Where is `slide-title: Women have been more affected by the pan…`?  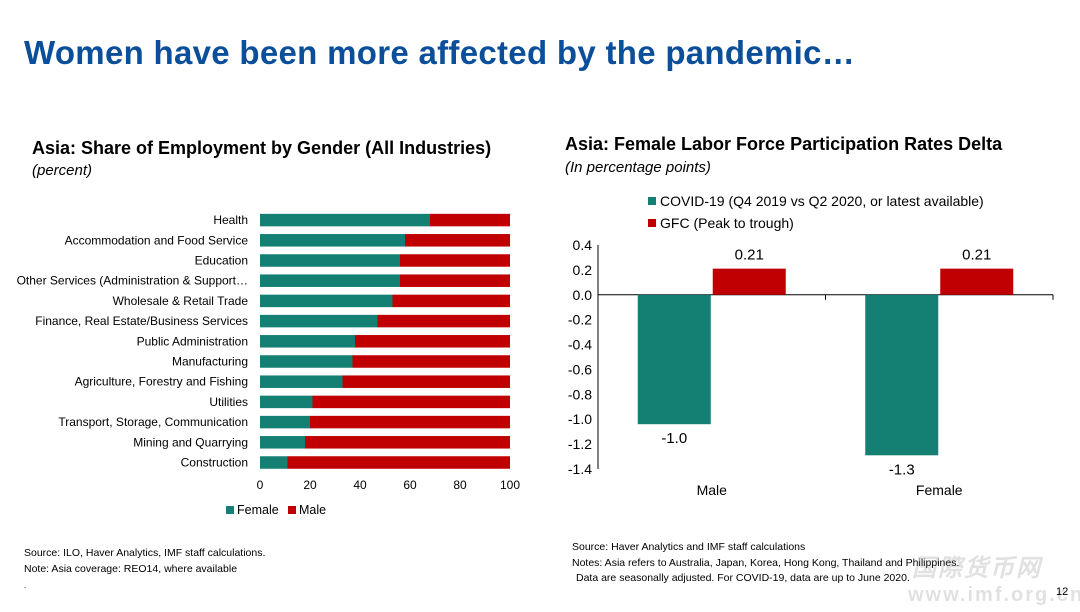
slide-title: Women have been more affected by the pan… is located at coordinates (440, 52).